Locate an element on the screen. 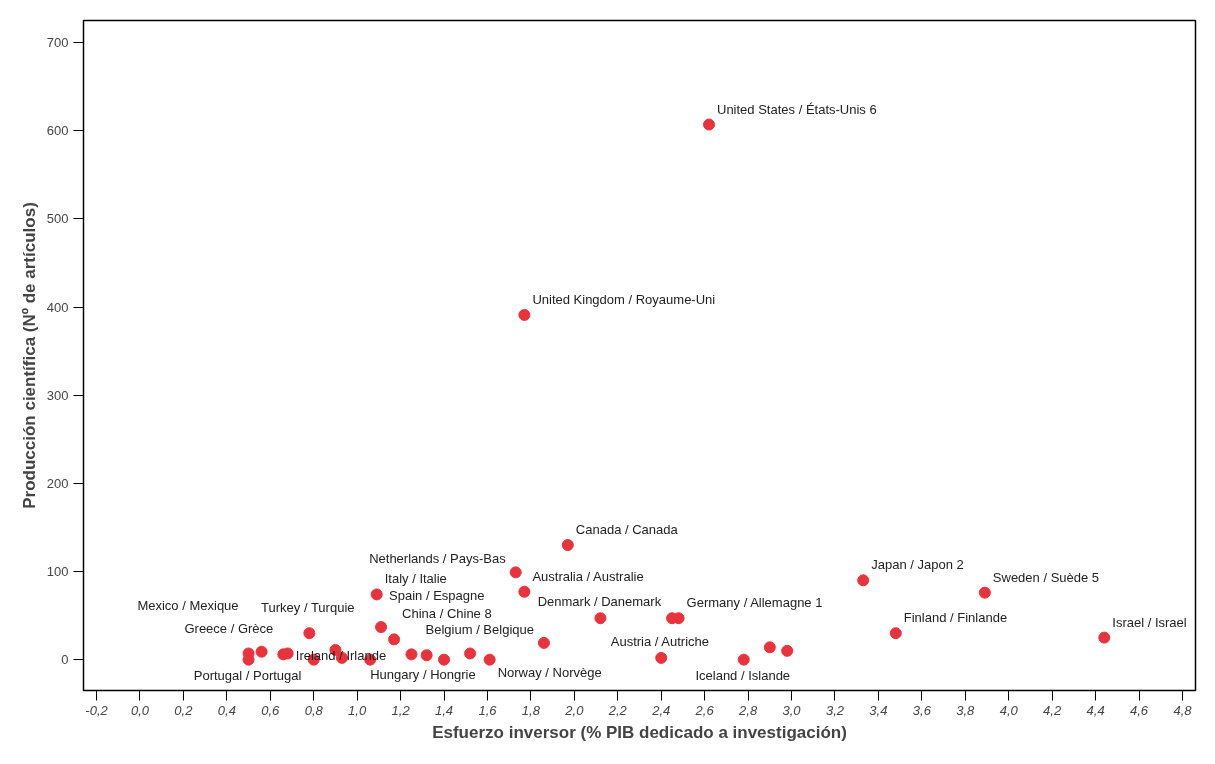 This screenshot has width=1215, height=764. x-tick-label: 3,2 is located at coordinates (835, 710).